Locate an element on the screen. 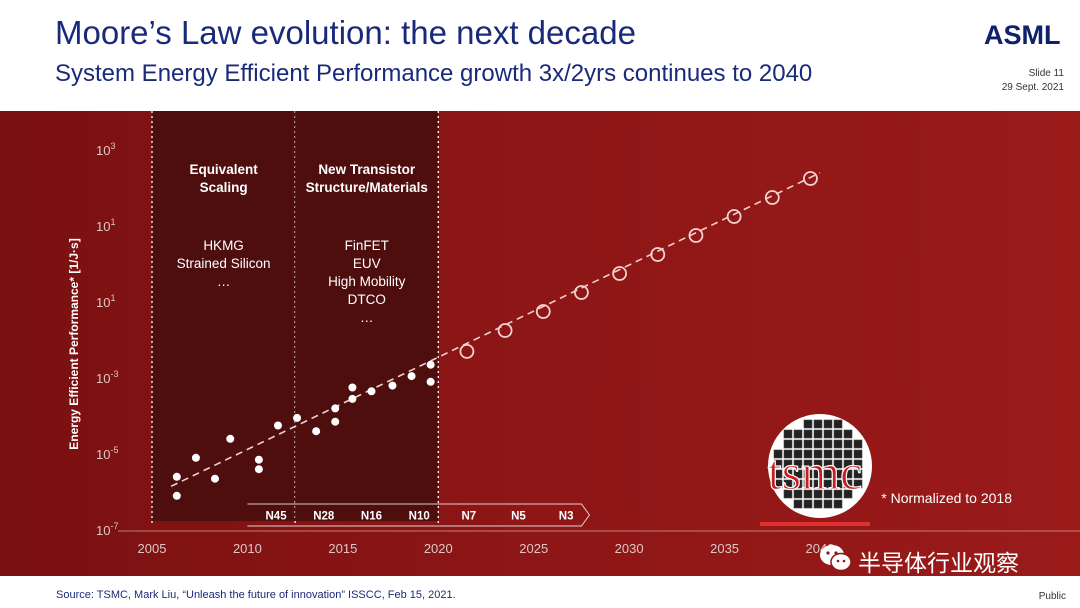  asml-logo: ASML is located at coordinates (1022, 35).